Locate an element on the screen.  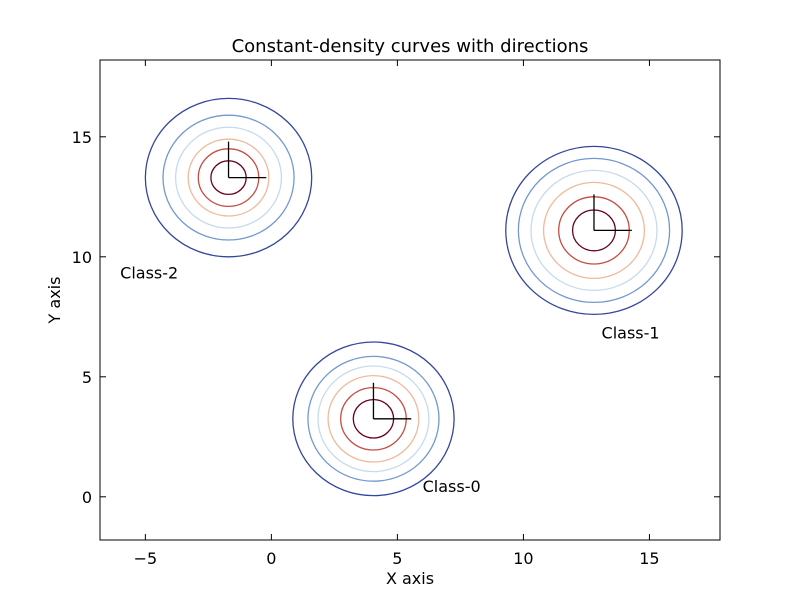
x-tick-label: 5 is located at coordinates (397, 558).